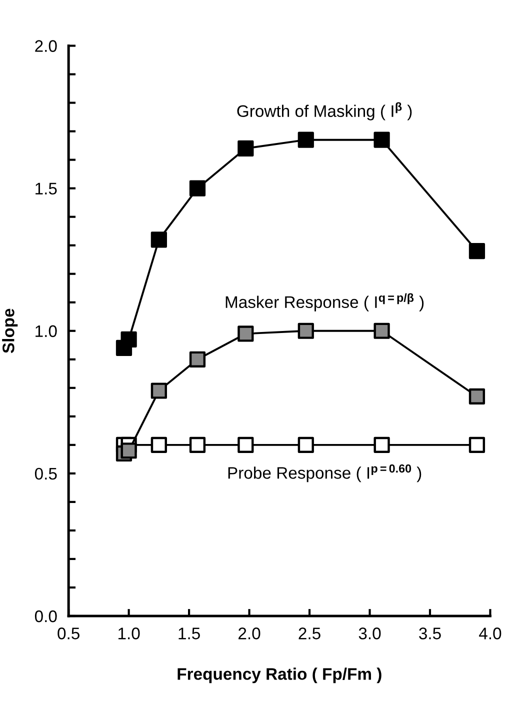 Image resolution: width=508 pixels, height=704 pixels. Describe the element at coordinates (10, 331) in the screenshot. I see `y-axis-title: Slope` at that location.